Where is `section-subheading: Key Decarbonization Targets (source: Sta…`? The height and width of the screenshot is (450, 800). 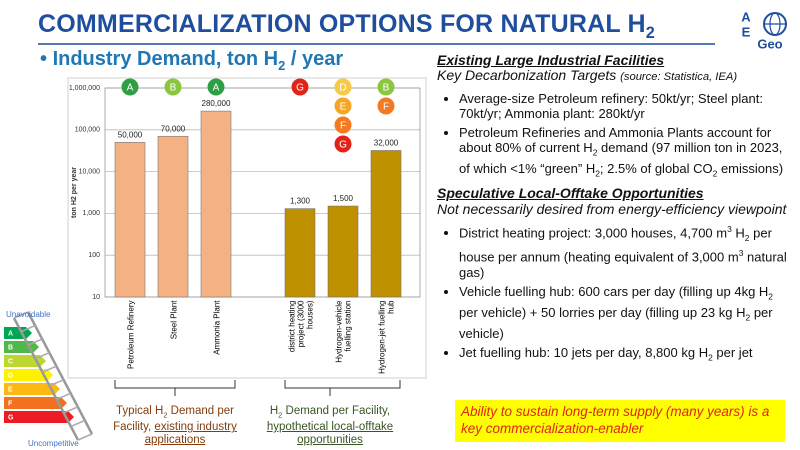
section-subheading: Key Decarbonization Targets (source: Sta… is located at coordinates (614, 76).